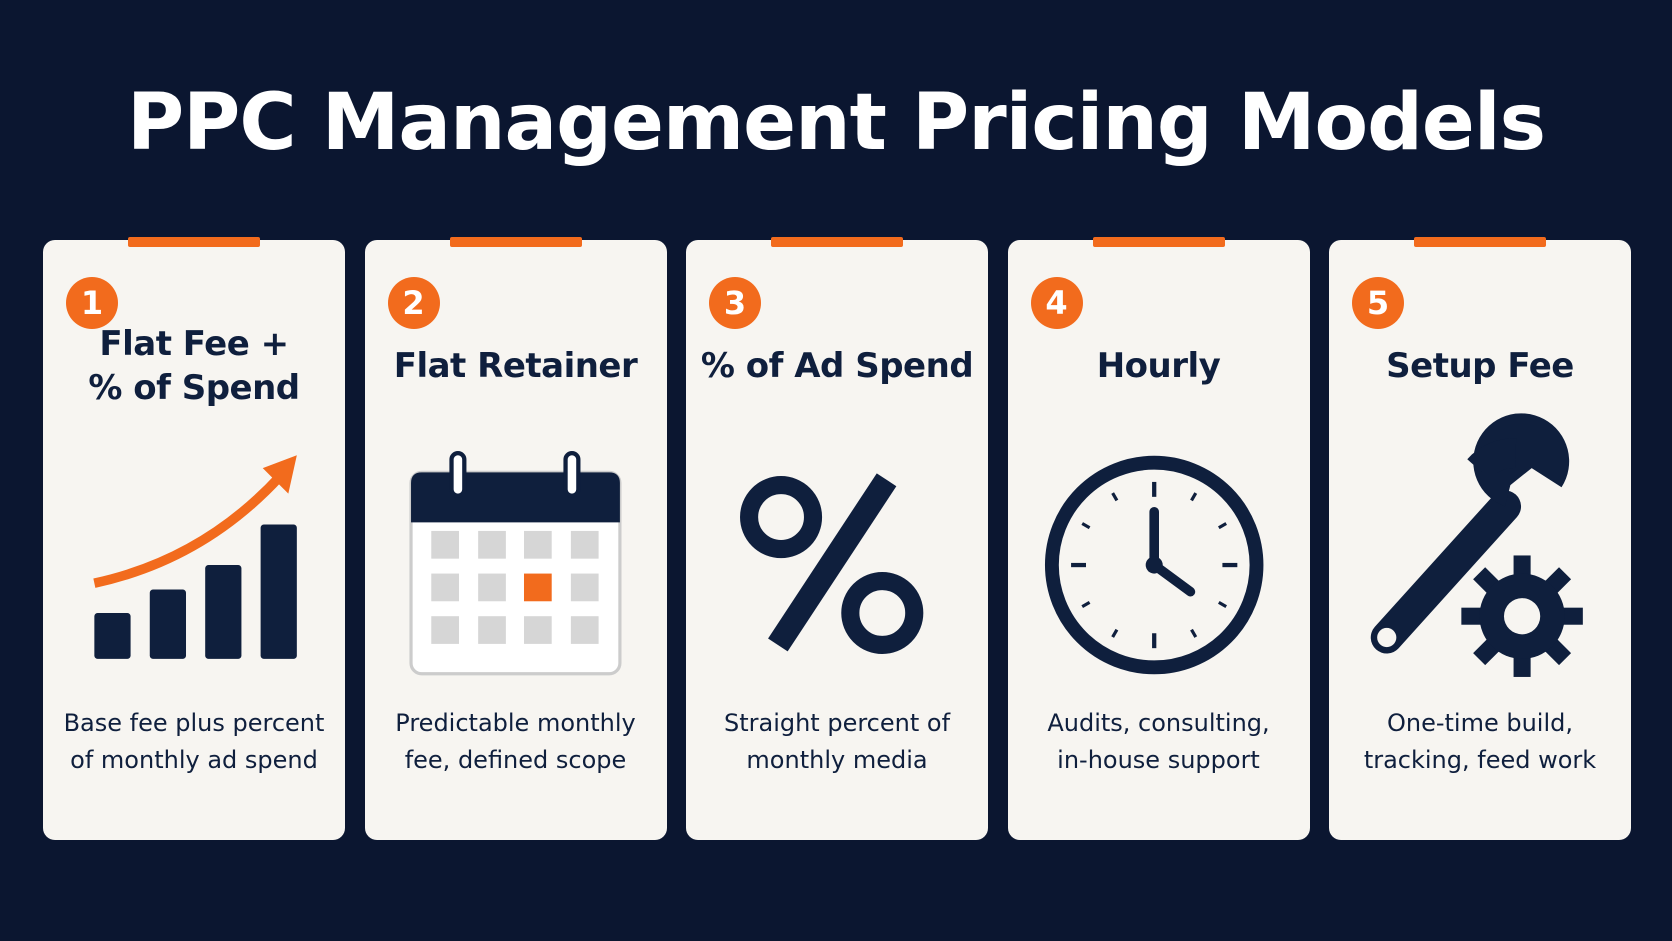 This screenshot has height=941, width=1672. I want to click on card-description: Straight percent of monthly media, so click(837, 742).